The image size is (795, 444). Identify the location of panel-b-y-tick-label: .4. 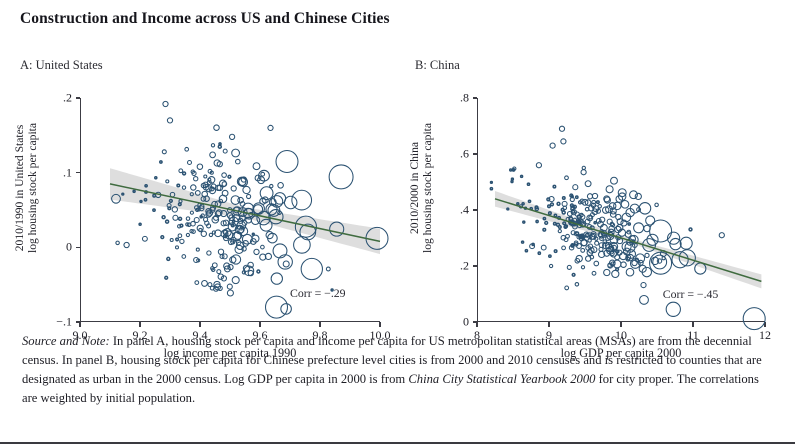
(464, 209).